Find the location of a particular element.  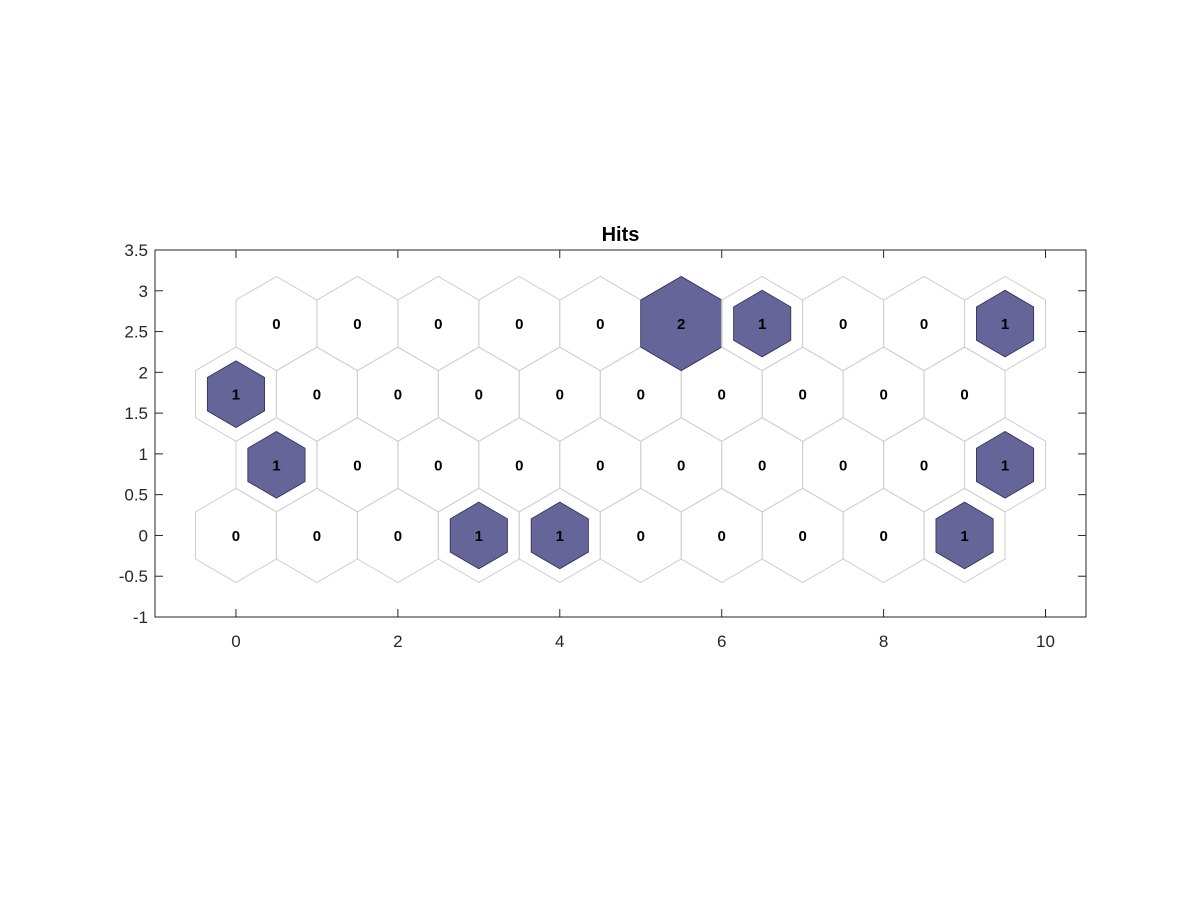

x-tick-label: 0 is located at coordinates (235, 641).